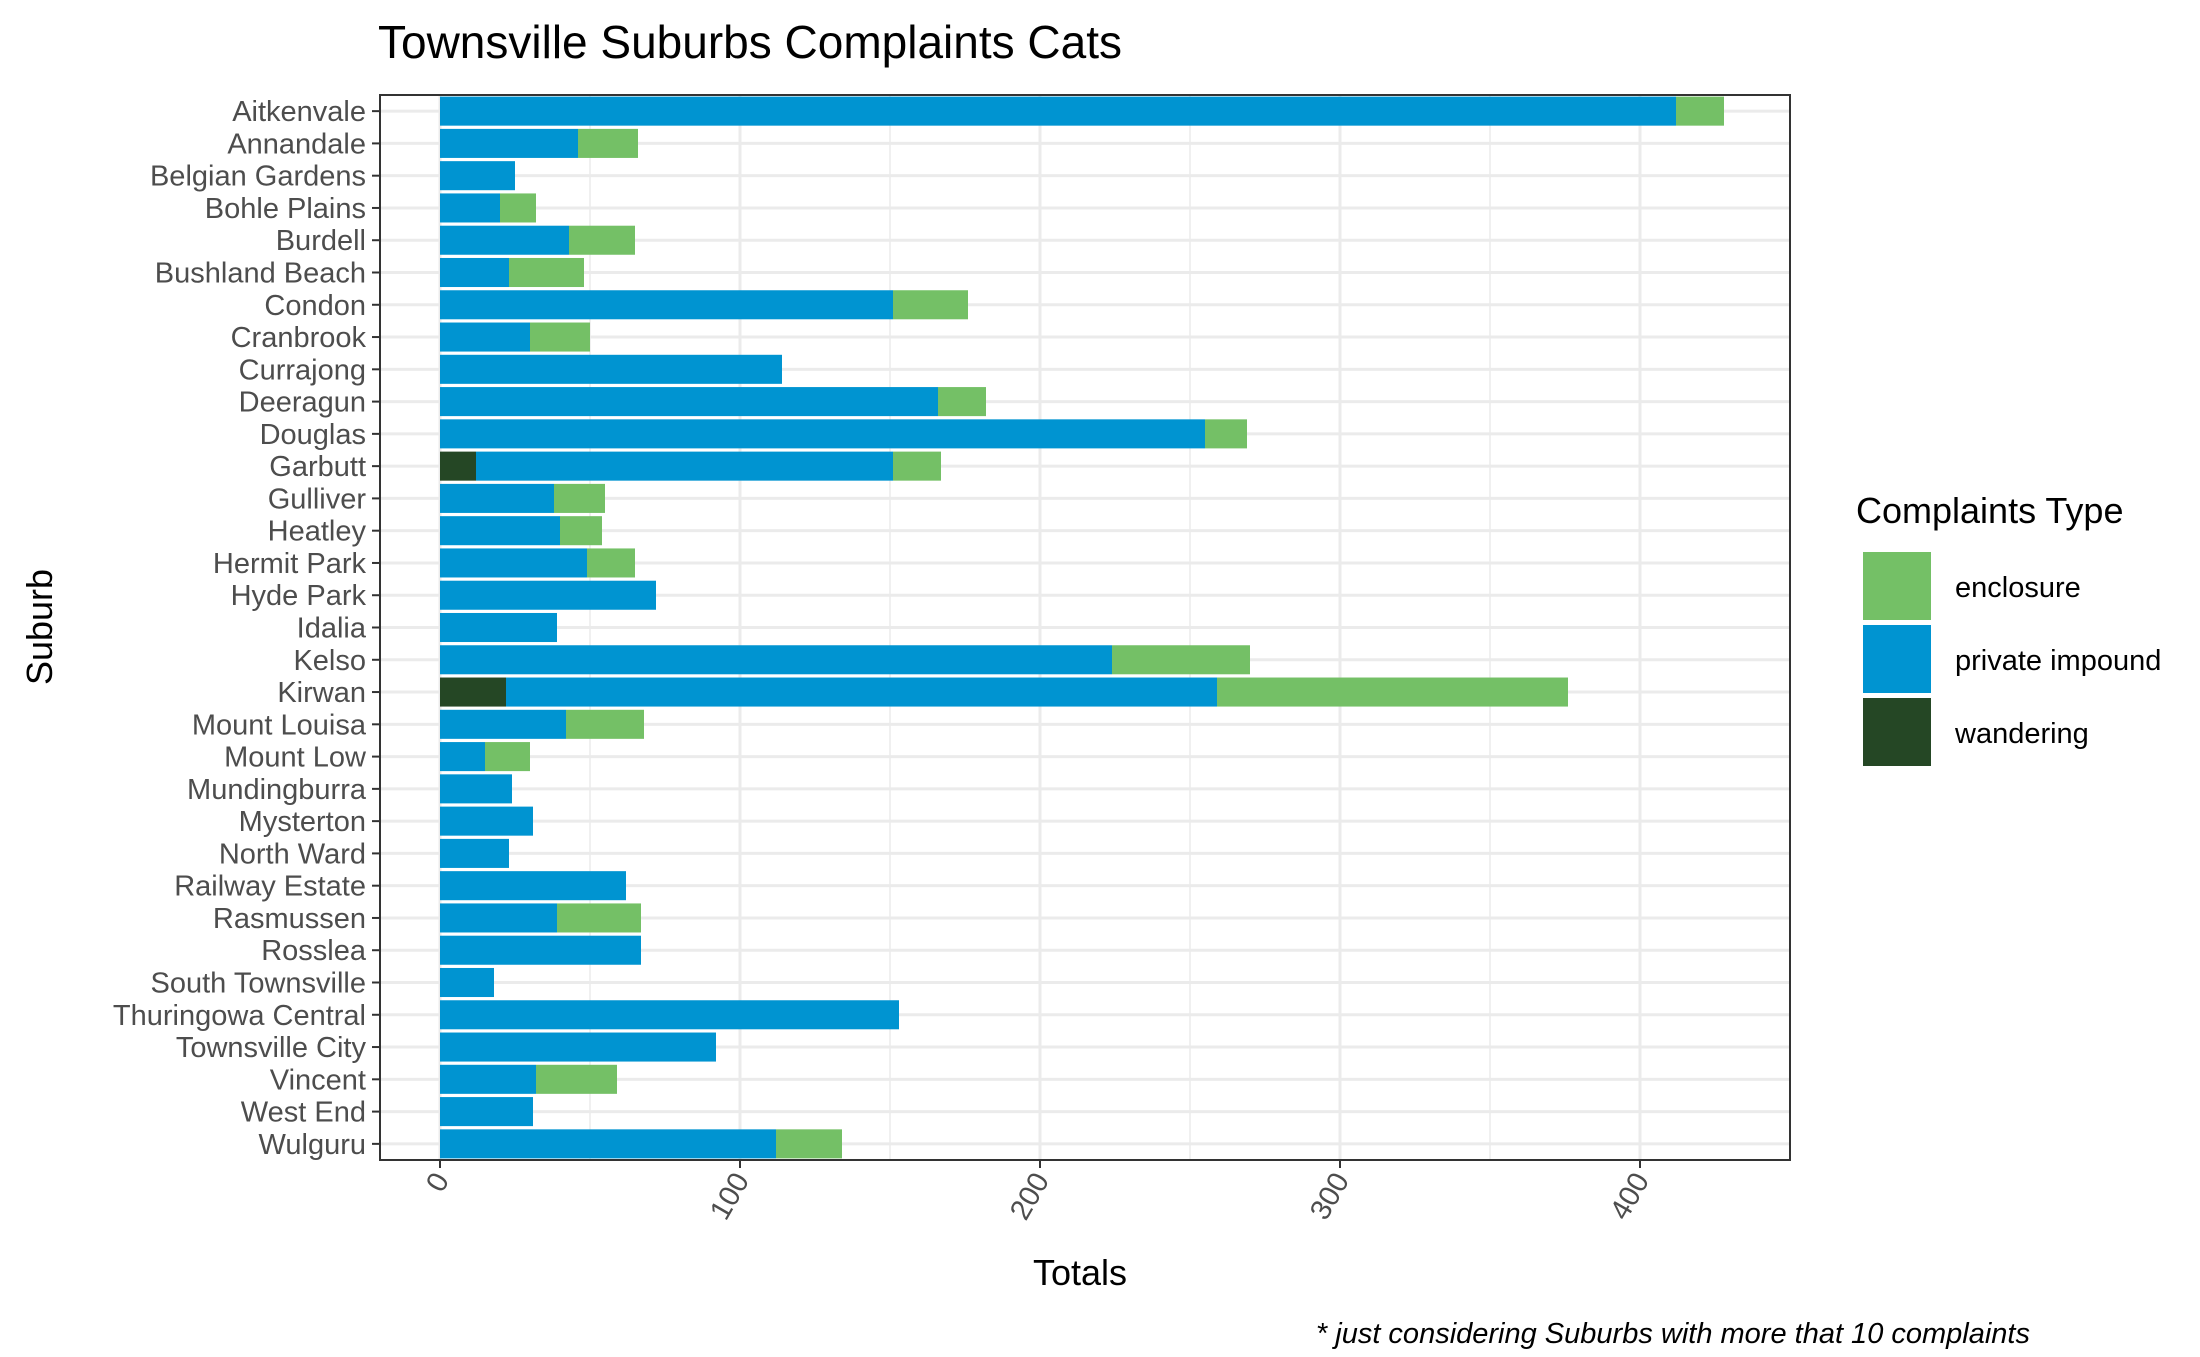 The image size is (2200, 1357). Describe the element at coordinates (2018, 588) in the screenshot. I see `legend-label: enclosure` at that location.